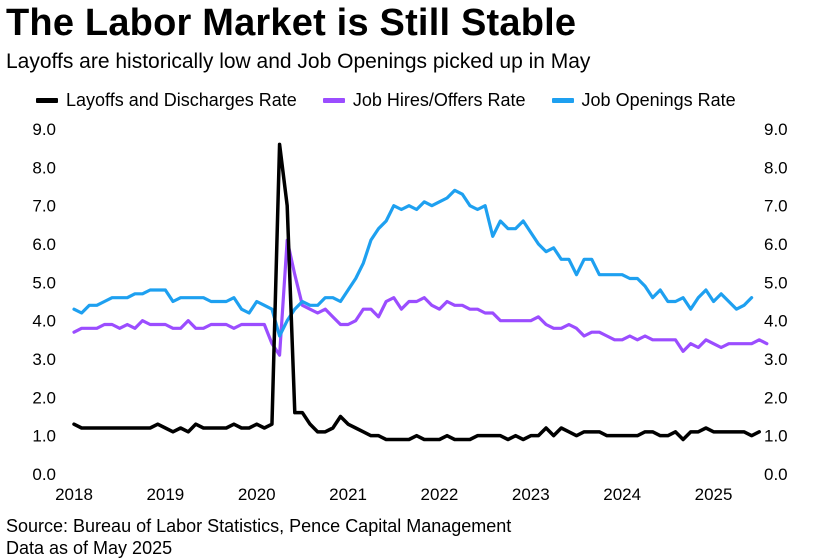 This screenshot has width=816, height=560. Describe the element at coordinates (291, 23) in the screenshot. I see `chart-title: The Labor Market is Still Stable` at that location.